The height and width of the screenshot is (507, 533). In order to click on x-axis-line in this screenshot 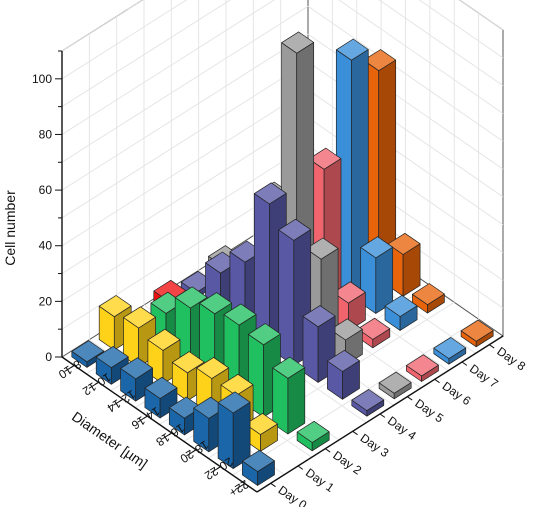, I will do `click(159, 424)`.